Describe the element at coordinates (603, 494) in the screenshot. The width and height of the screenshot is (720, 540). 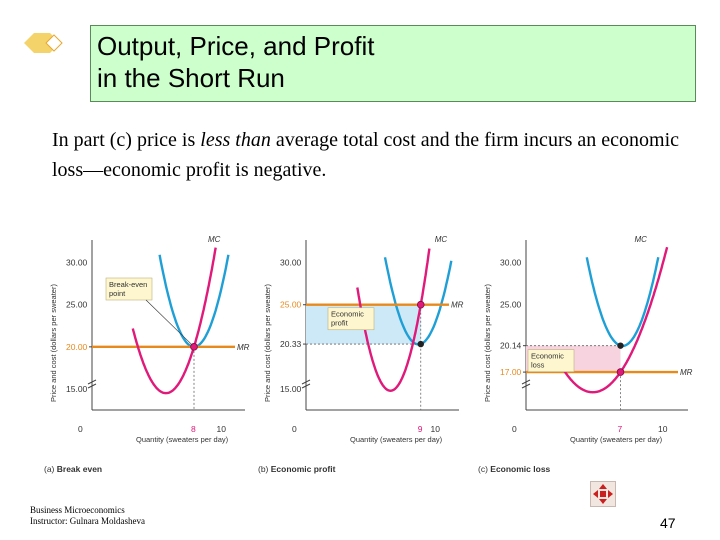
I see `four-arrows-navigation-icon` at that location.